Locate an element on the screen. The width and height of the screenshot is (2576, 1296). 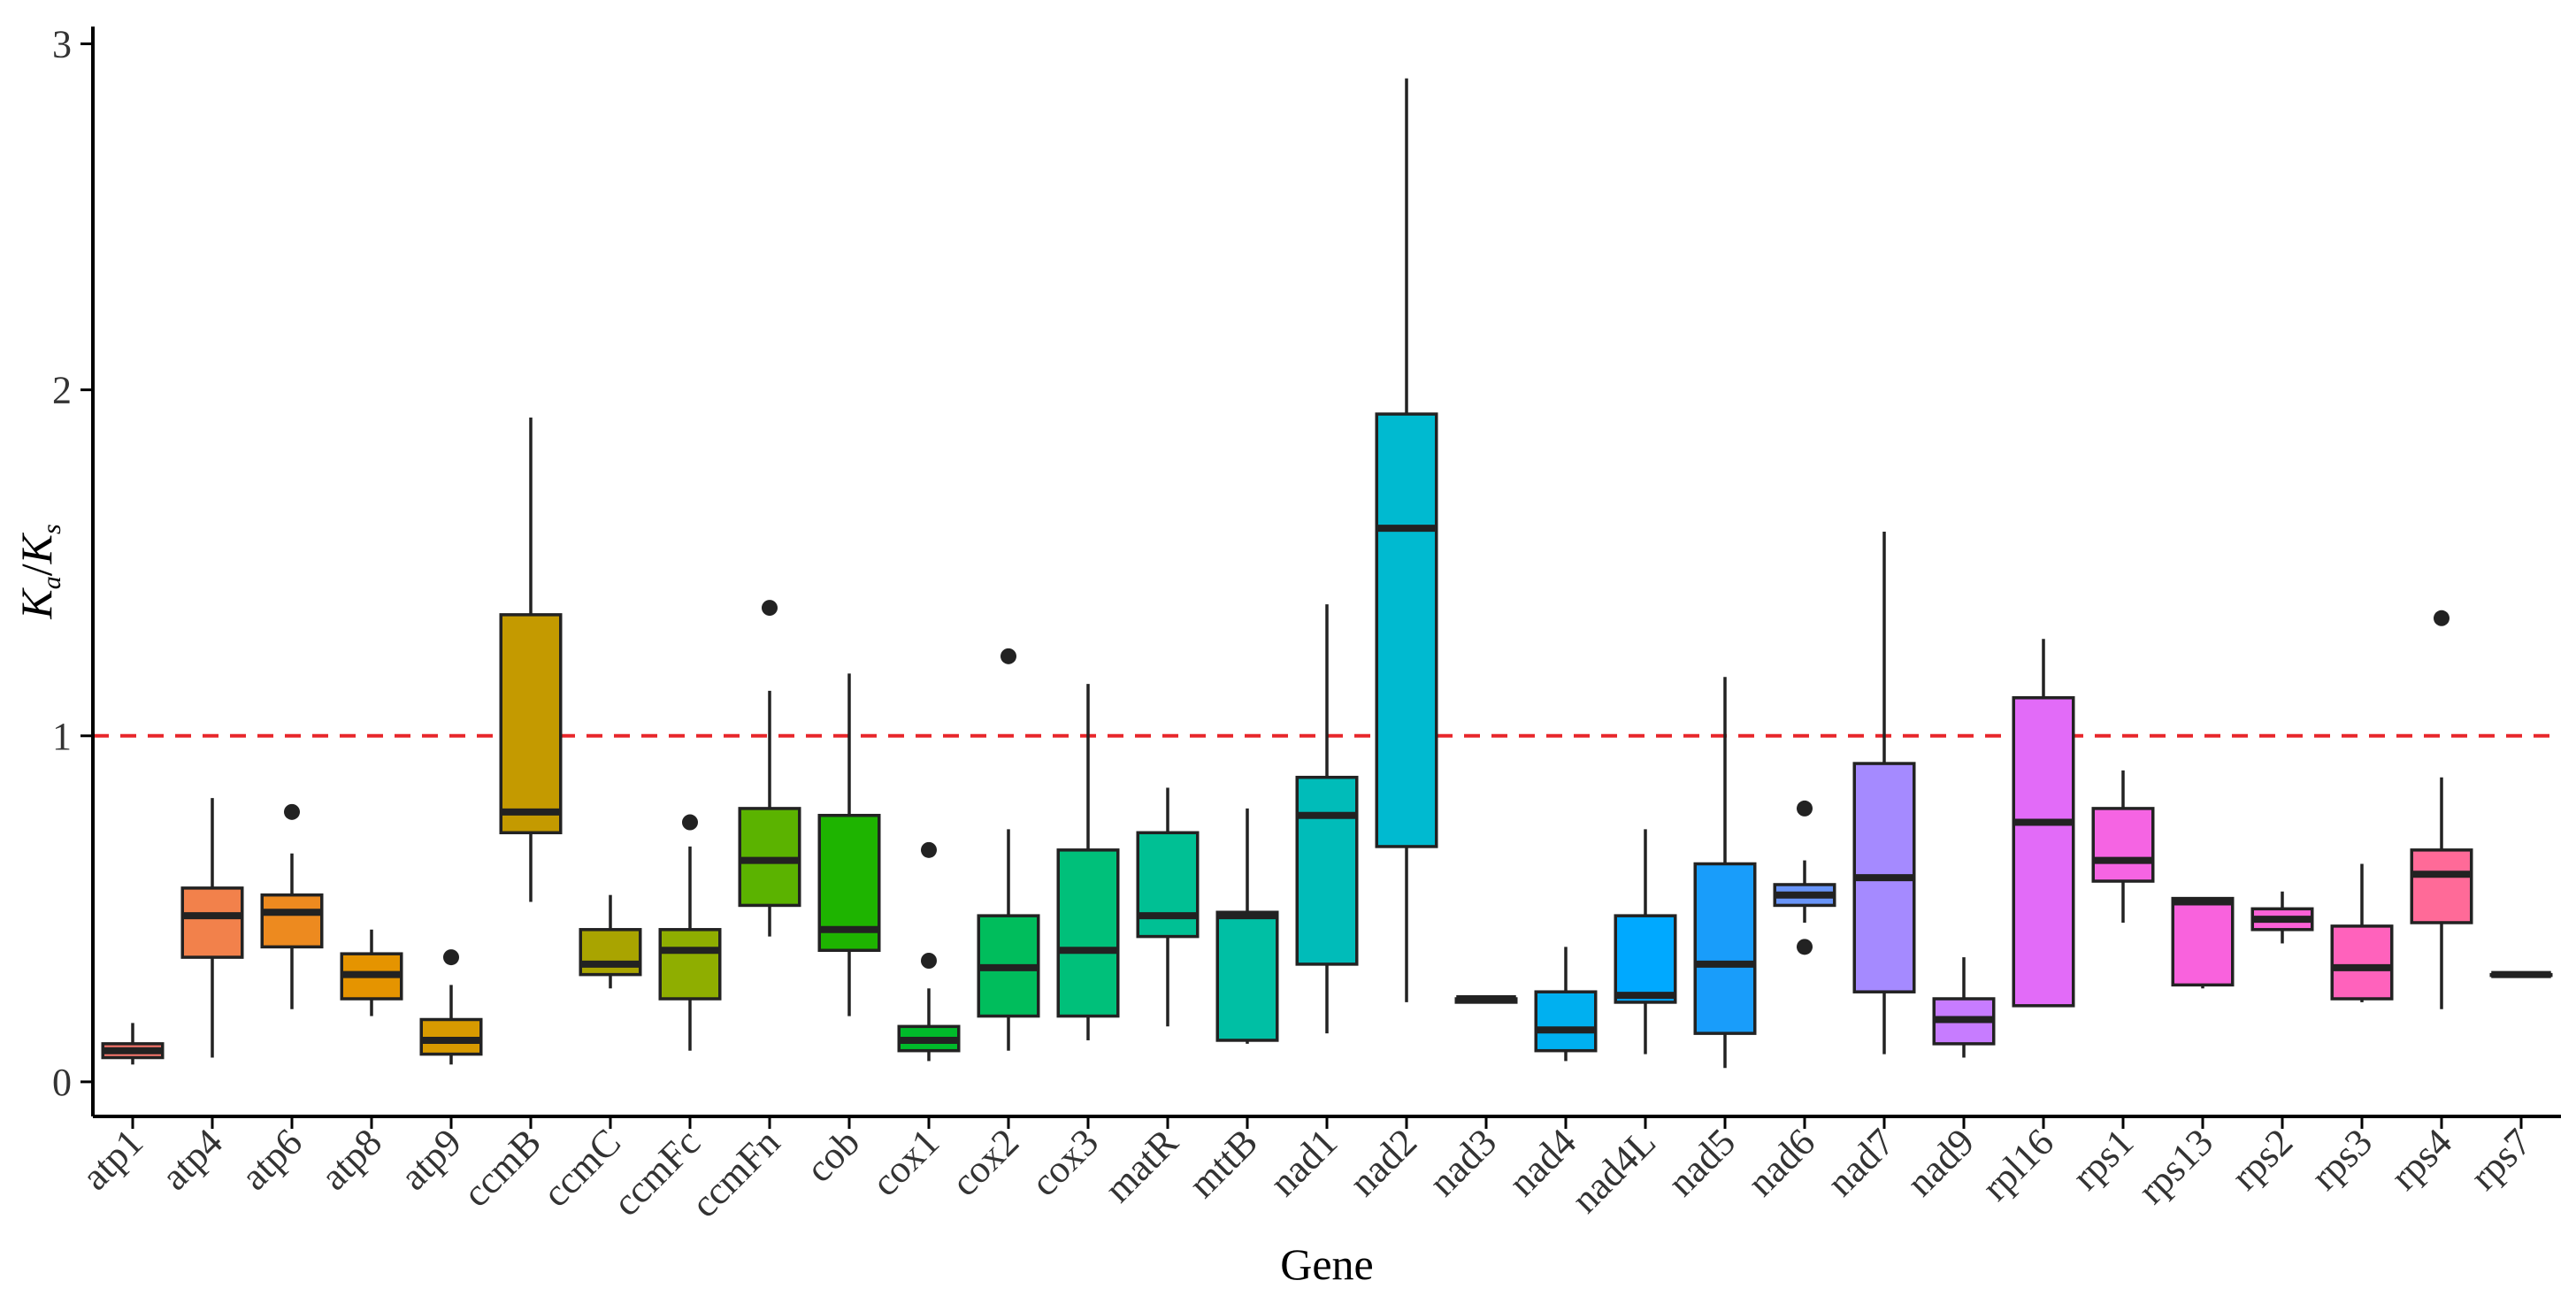
x-tick-label-nad7: nad7 is located at coordinates (1861, 1162).